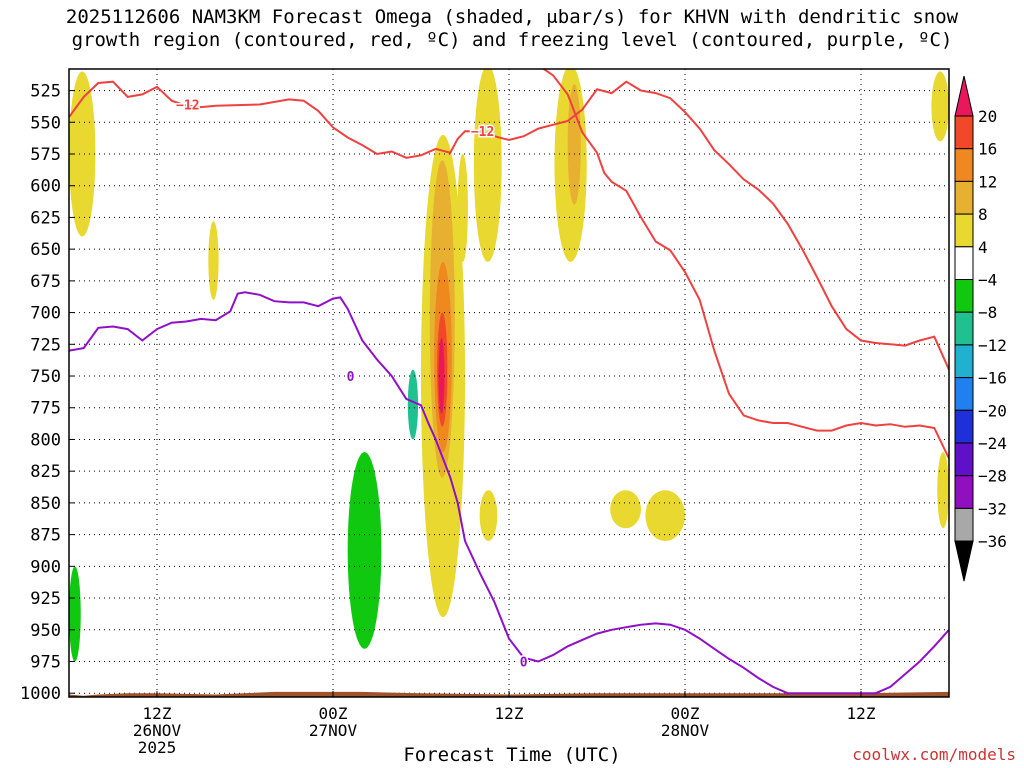 The image size is (1024, 768). I want to click on colorbar-legend: 20 16 12 8 4 −4 −8 −12 −16 −20 −24 −28 −32 −36, so click(980, 328).